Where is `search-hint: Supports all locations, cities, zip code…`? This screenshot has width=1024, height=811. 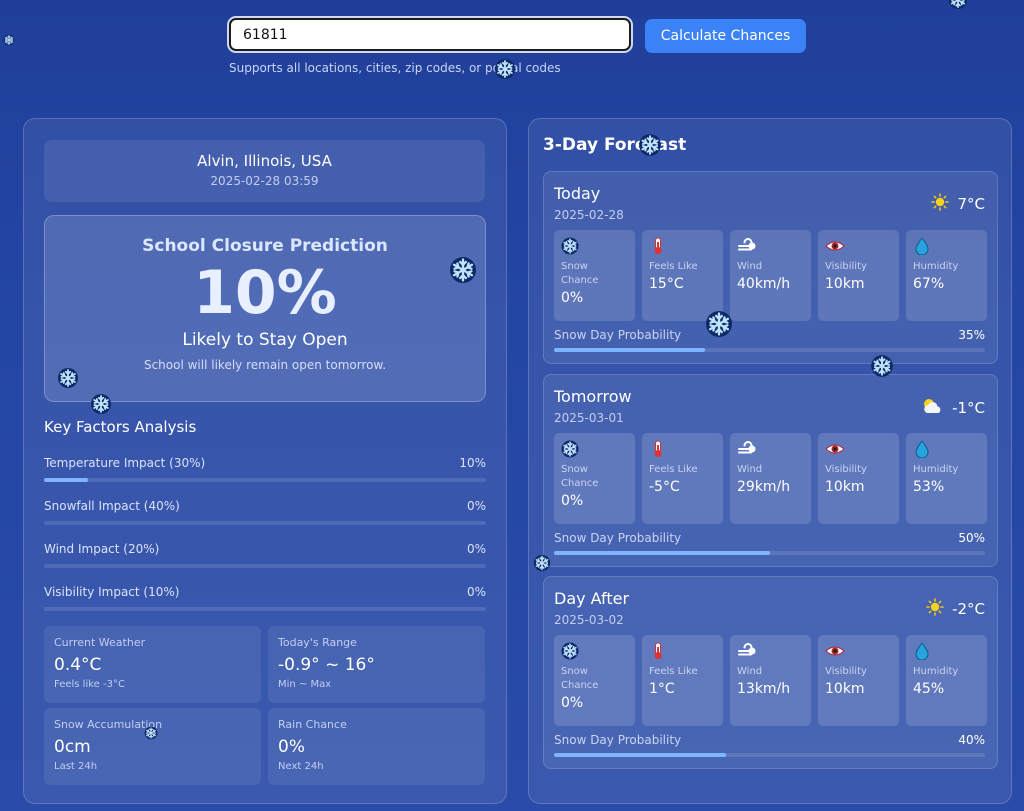
search-hint: Supports all locations, cities, zip code… is located at coordinates (395, 68).